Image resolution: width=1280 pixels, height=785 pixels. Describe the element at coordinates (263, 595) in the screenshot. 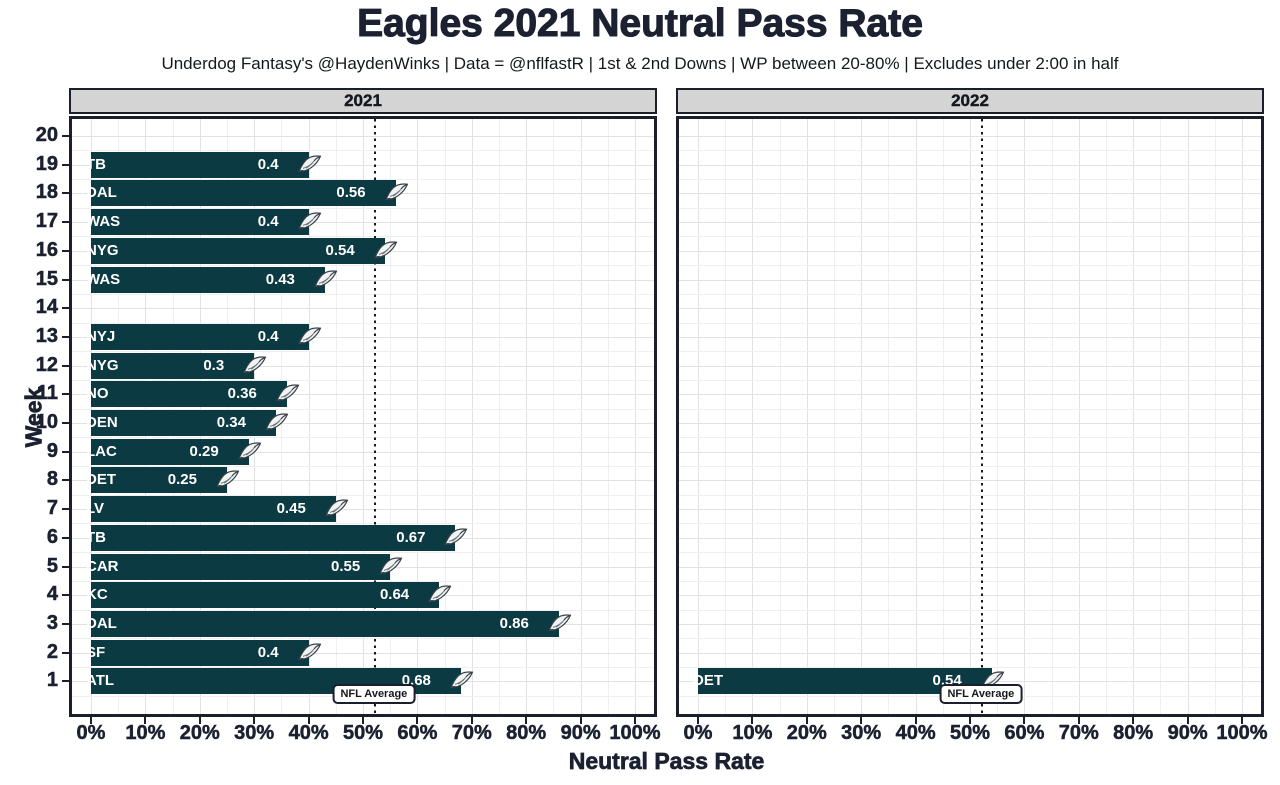

I see `bar-week-4: KC 0.64` at that location.